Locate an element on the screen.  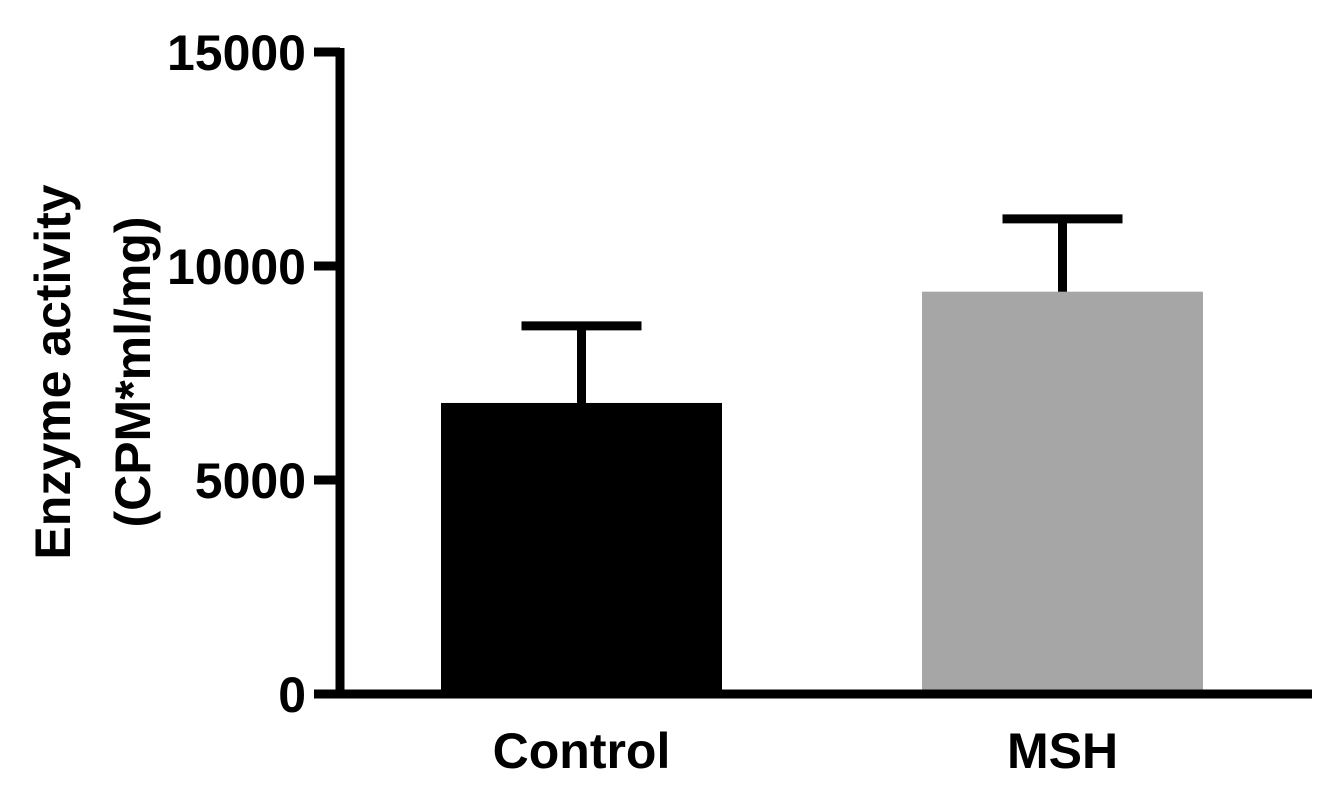
bar-control is located at coordinates (581, 548).